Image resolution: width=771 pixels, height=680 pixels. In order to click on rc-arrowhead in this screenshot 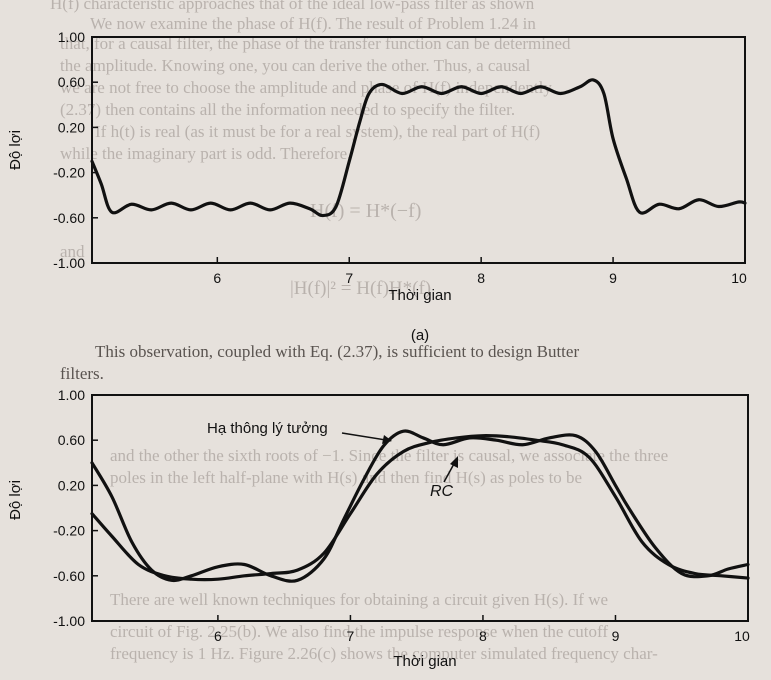, I will do `click(454, 462)`.